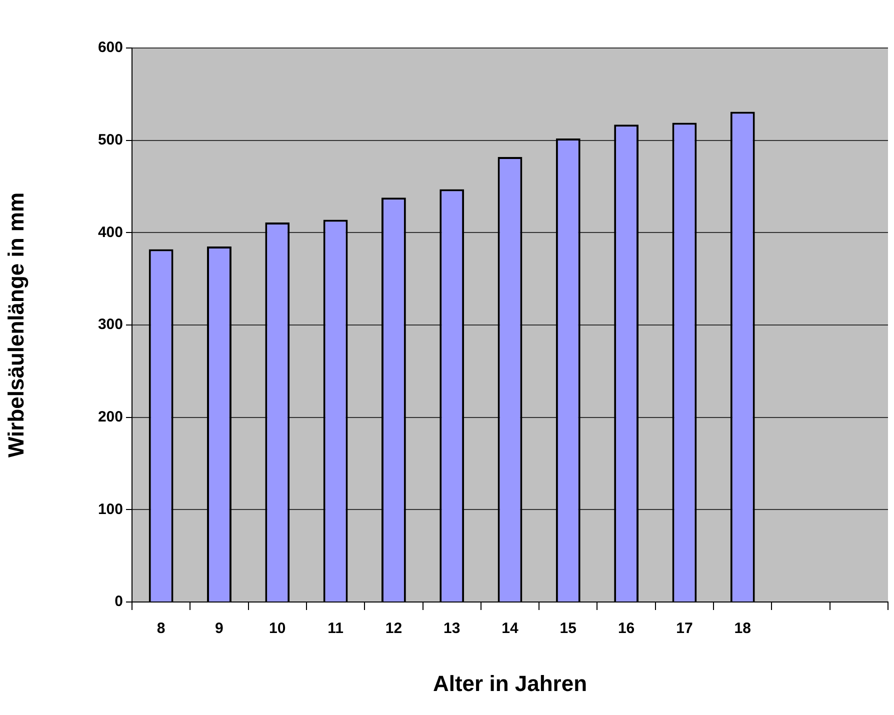 The height and width of the screenshot is (715, 894). What do you see at coordinates (393, 629) in the screenshot?
I see `x-tick-label: 12` at bounding box center [393, 629].